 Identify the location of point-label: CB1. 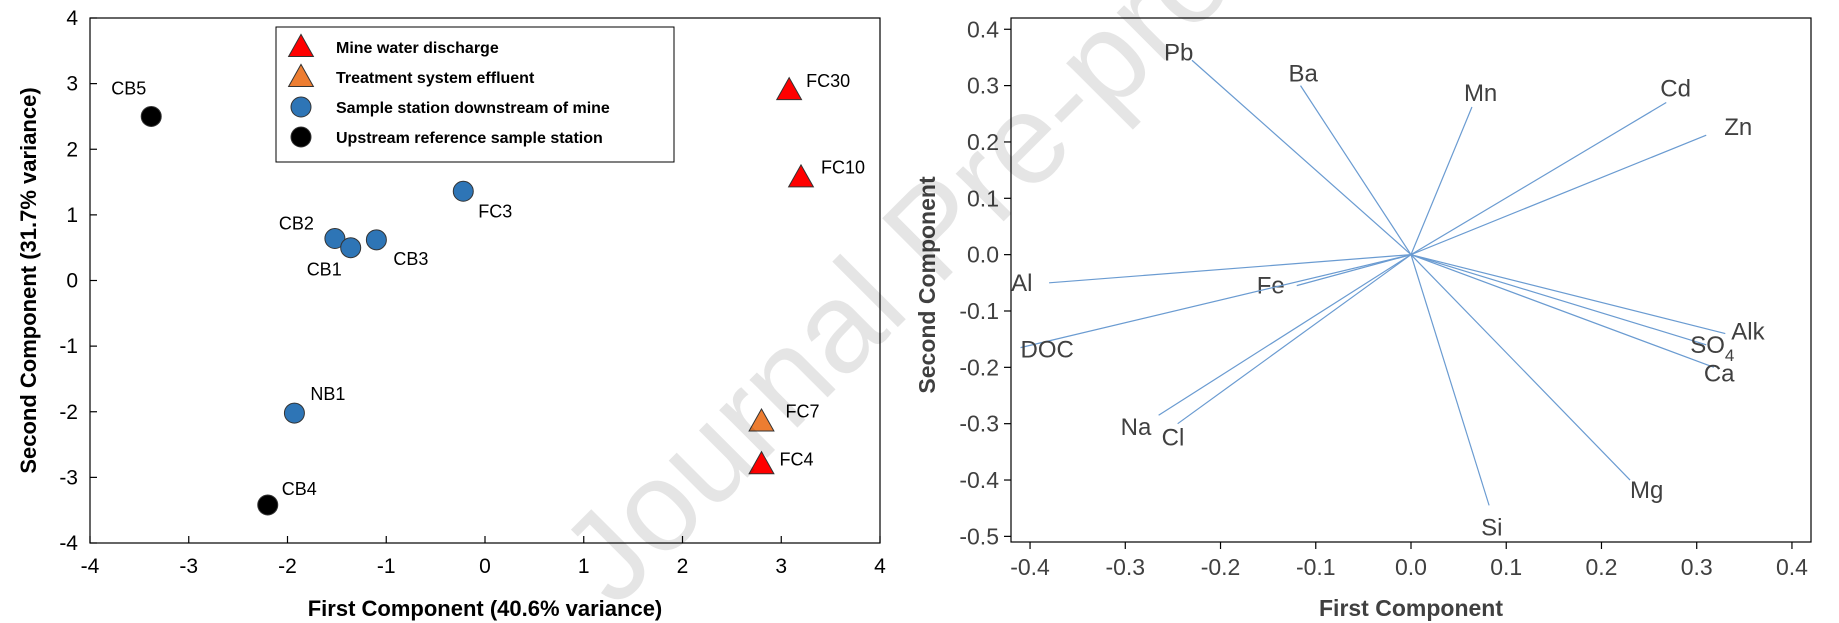
(324, 270).